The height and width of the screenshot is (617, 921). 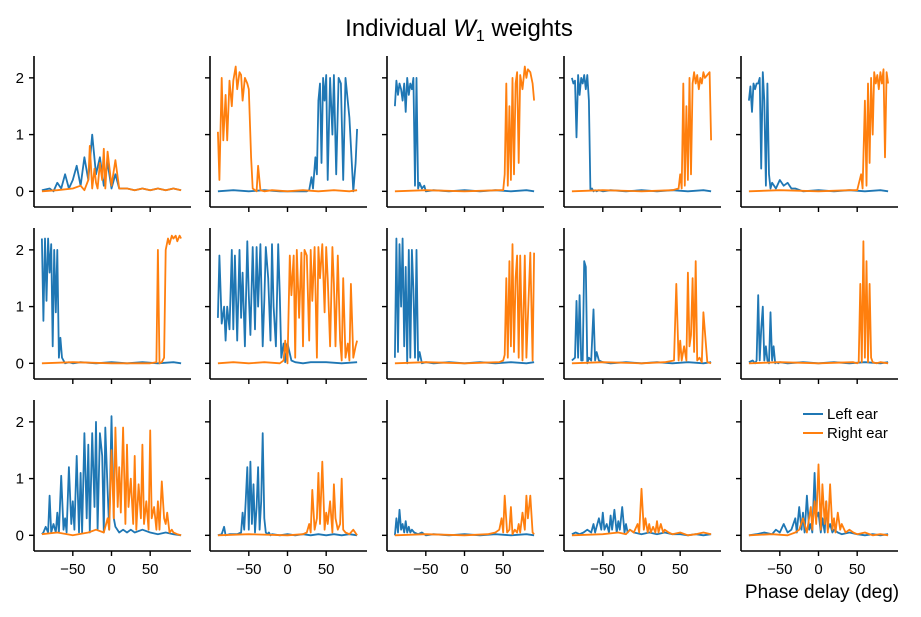 What do you see at coordinates (852, 414) in the screenshot?
I see `legend-label: Left ear` at bounding box center [852, 414].